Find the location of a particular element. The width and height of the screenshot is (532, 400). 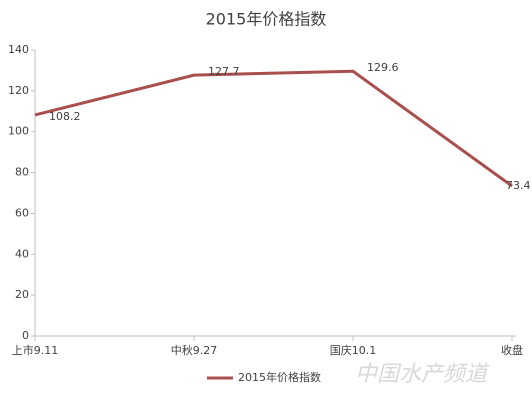

data-label: 127.7 is located at coordinates (224, 71).